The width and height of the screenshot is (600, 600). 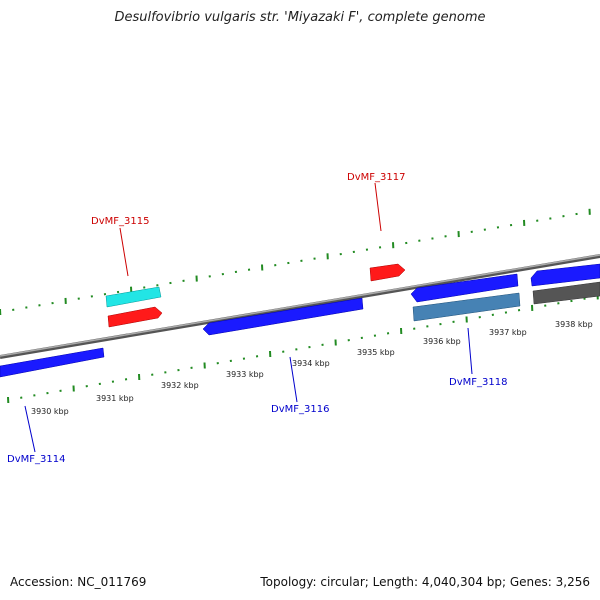 I want to click on kbp-label: 3933 kbp, so click(x=245, y=374).